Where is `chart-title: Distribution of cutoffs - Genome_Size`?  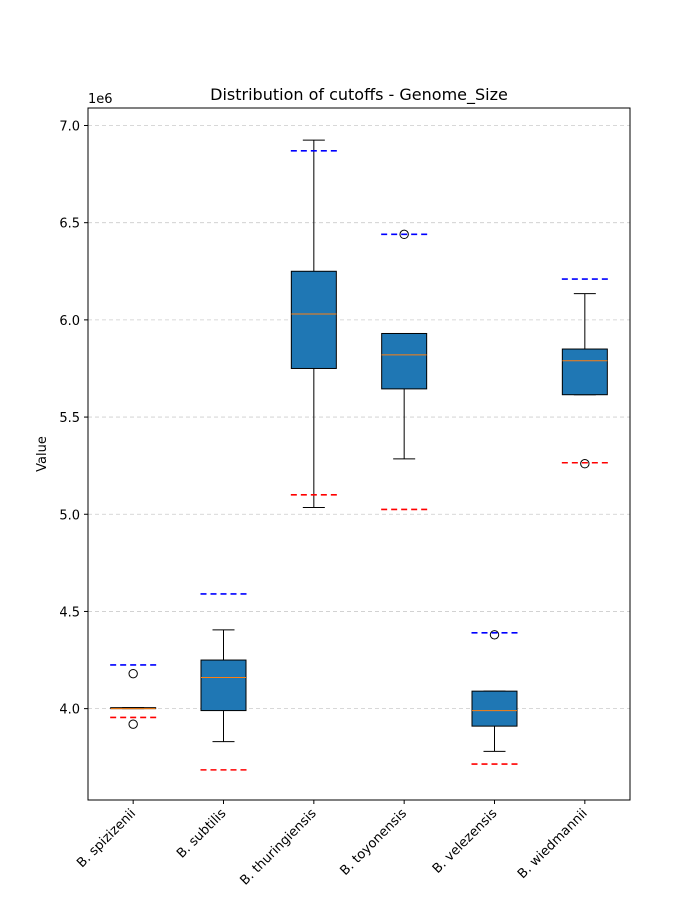
chart-title: Distribution of cutoffs - Genome_Size is located at coordinates (359, 95).